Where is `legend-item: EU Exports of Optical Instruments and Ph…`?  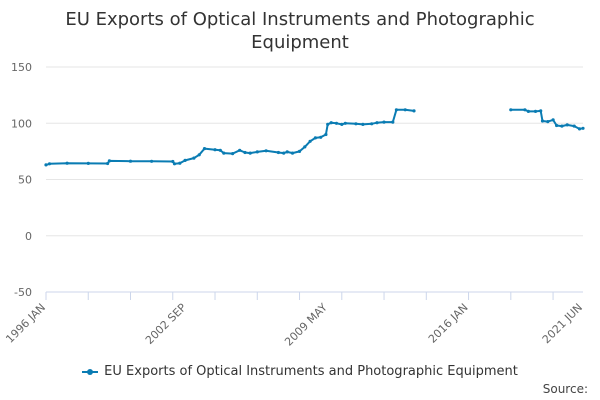
legend-item: EU Exports of Optical Instruments and Ph… is located at coordinates (300, 371).